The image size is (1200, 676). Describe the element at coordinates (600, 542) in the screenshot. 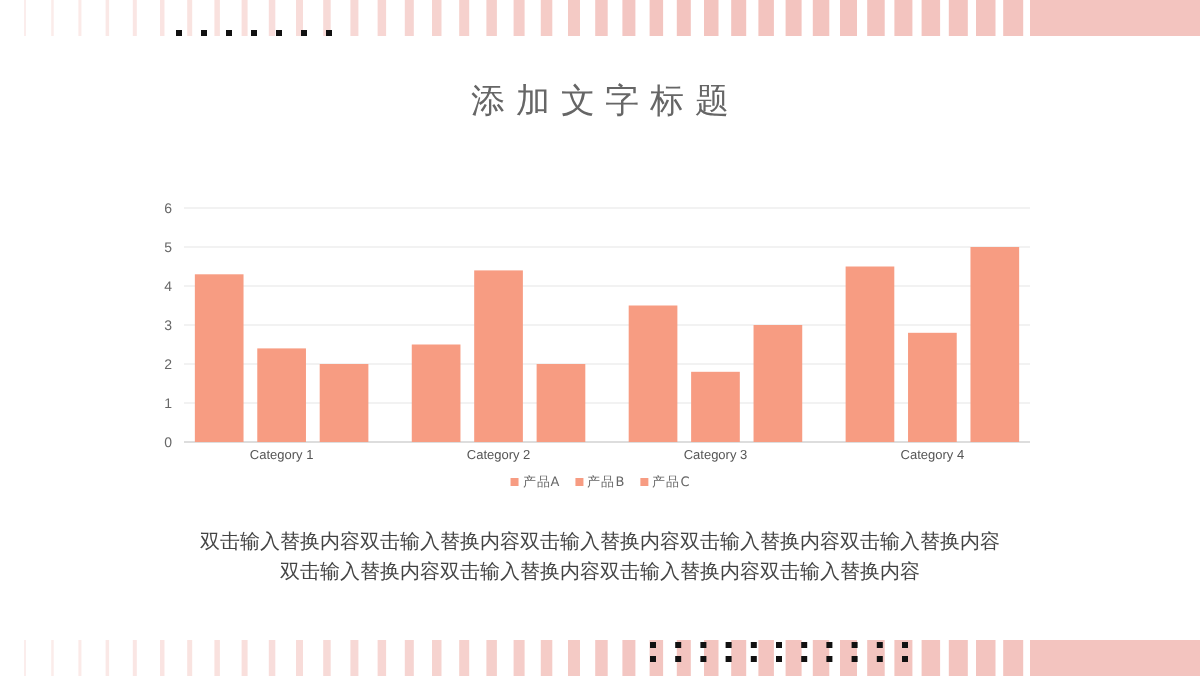

I see `text: 双击输入替换内容双击输入替换内容双击输入替换内容双击输入替换内容双击输入替换内容` at that location.